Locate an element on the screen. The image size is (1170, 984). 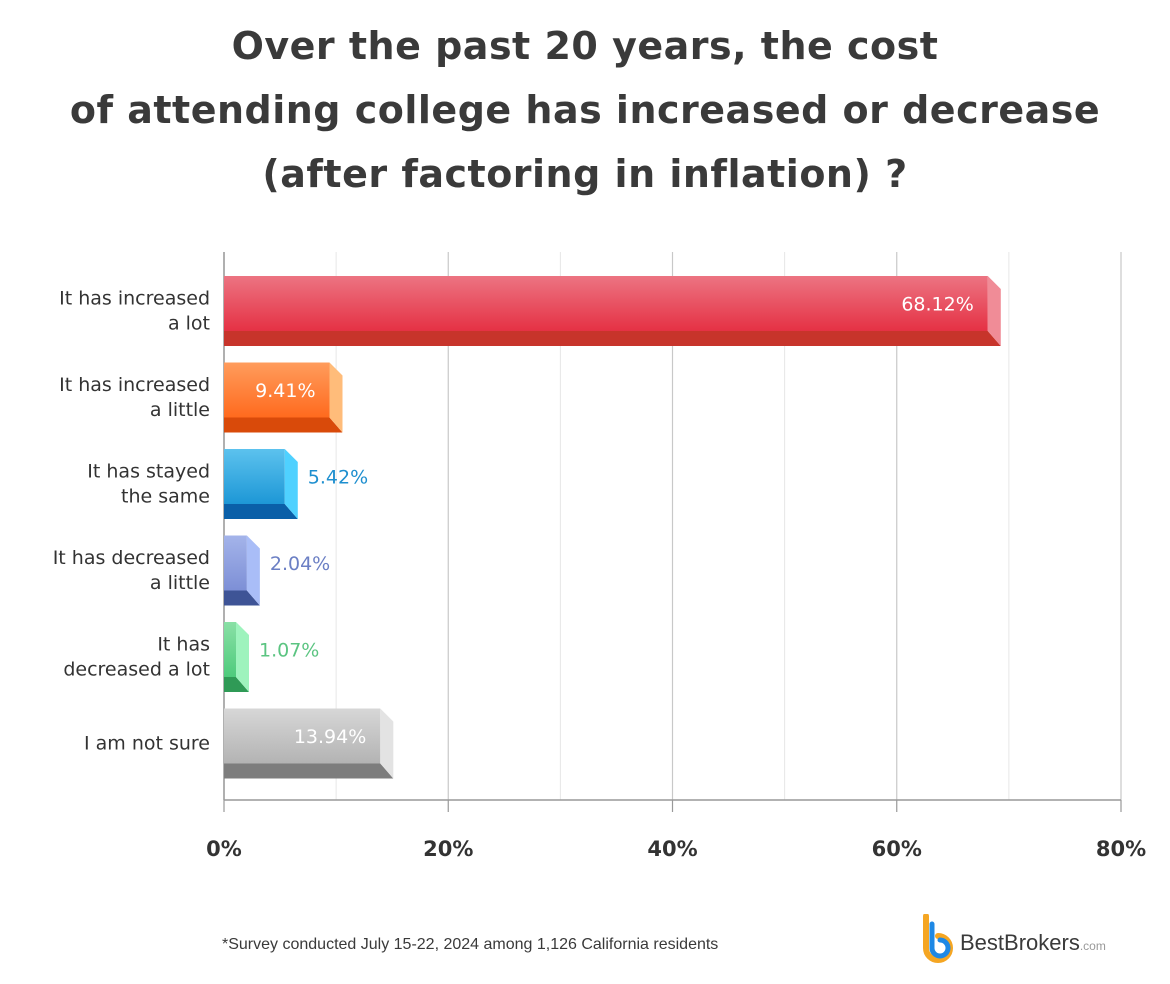
bar-value-label: 13.94% is located at coordinates (330, 737).